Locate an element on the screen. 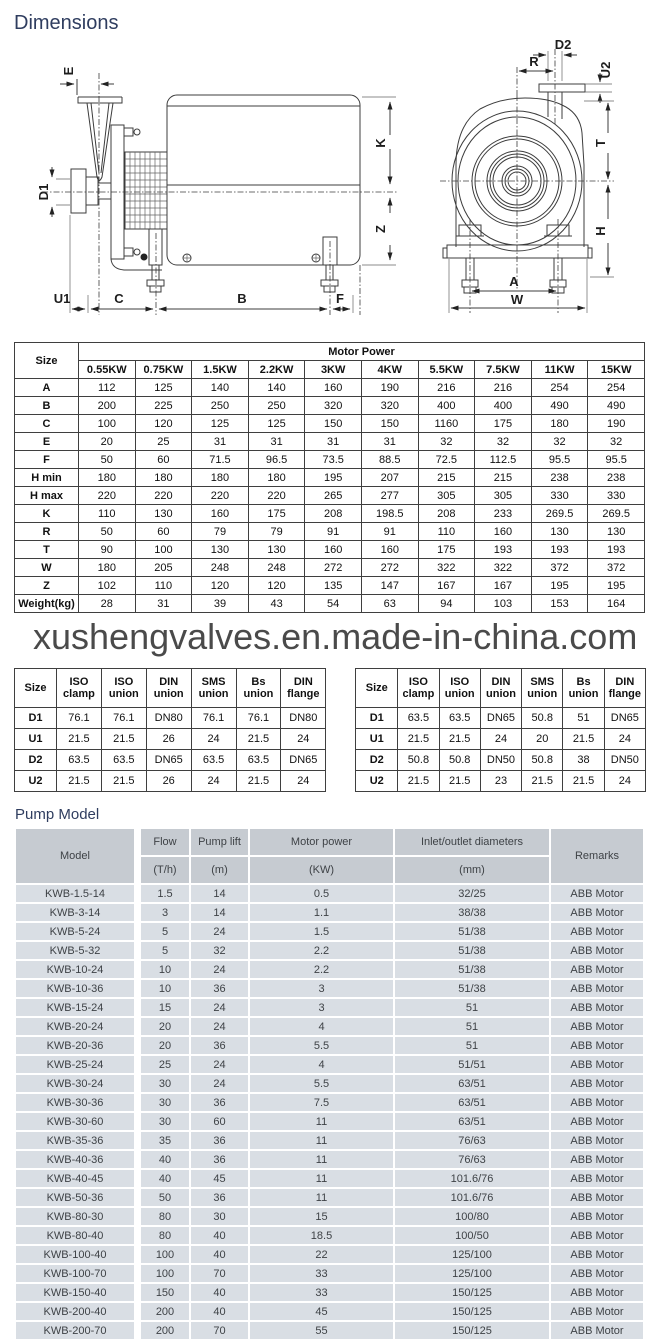 This screenshot has height=1341, width=646. cell: 55 is located at coordinates (321, 1330).